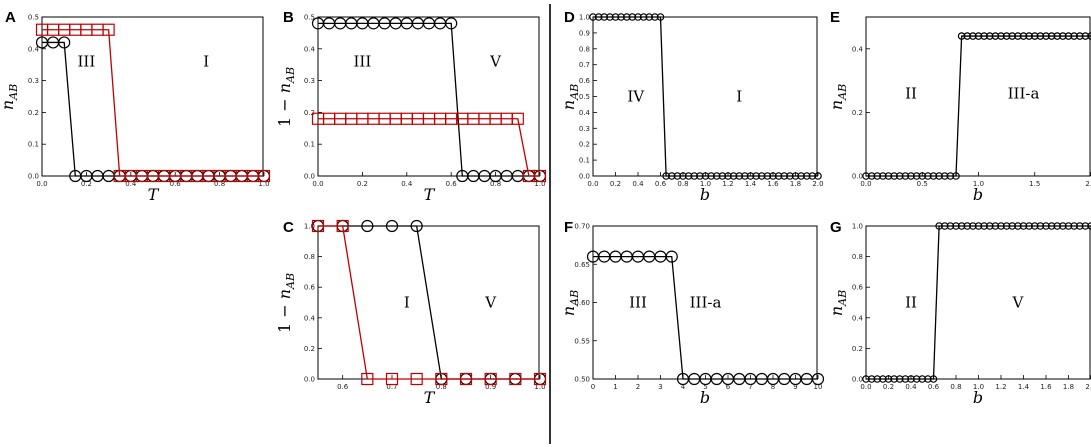  I want to click on y-tick-label: 0.65, so click(582, 265).